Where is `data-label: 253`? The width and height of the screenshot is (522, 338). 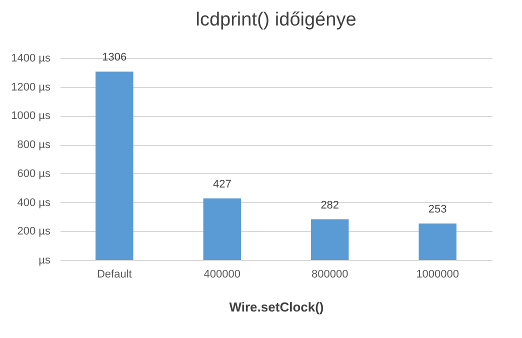 data-label: 253 is located at coordinates (437, 209).